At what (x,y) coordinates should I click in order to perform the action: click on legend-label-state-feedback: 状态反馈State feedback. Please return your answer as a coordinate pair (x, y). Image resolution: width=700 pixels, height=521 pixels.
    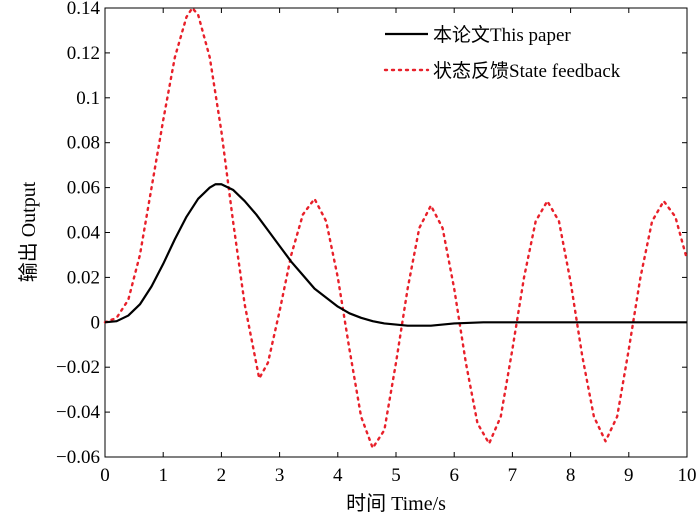
    Looking at the image, I should click on (527, 71).